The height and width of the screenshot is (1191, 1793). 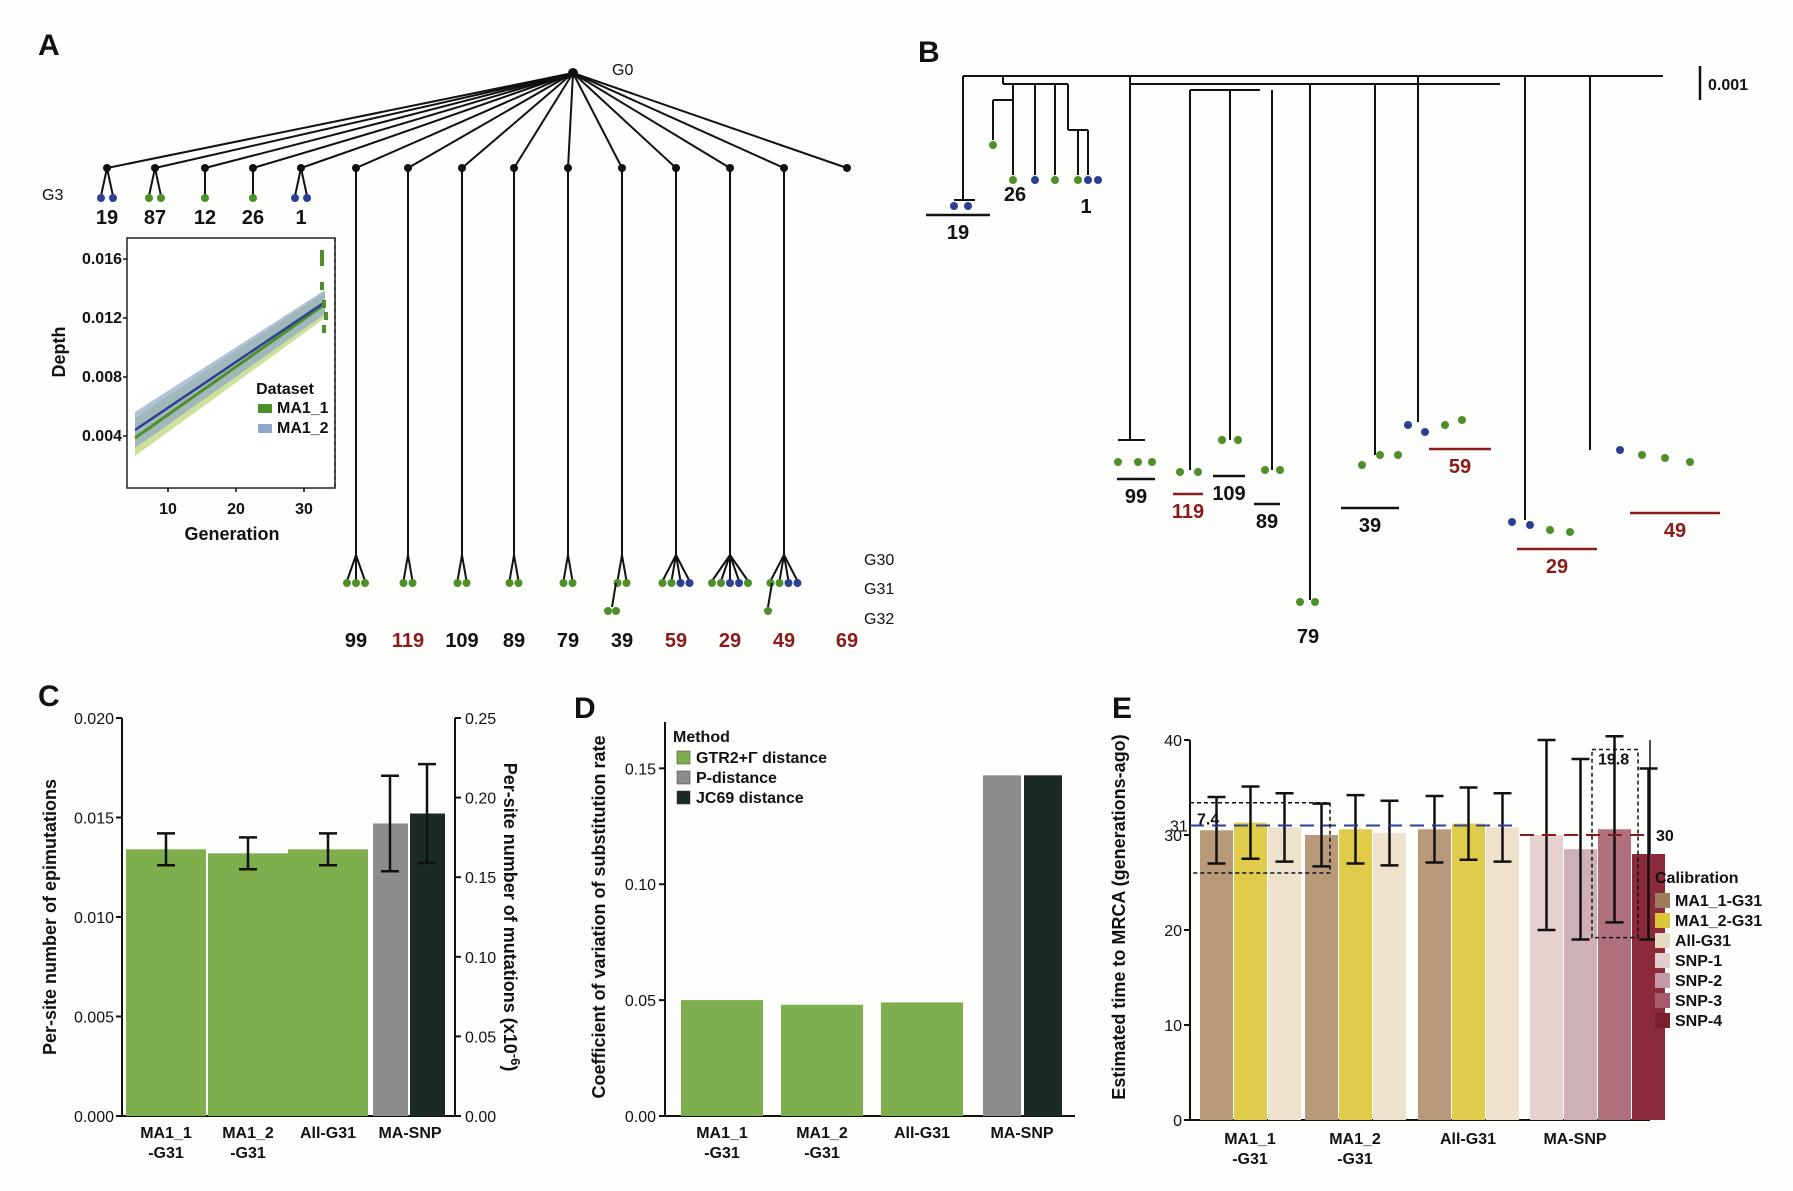 I want to click on node-dot, so click(x=847, y=168).